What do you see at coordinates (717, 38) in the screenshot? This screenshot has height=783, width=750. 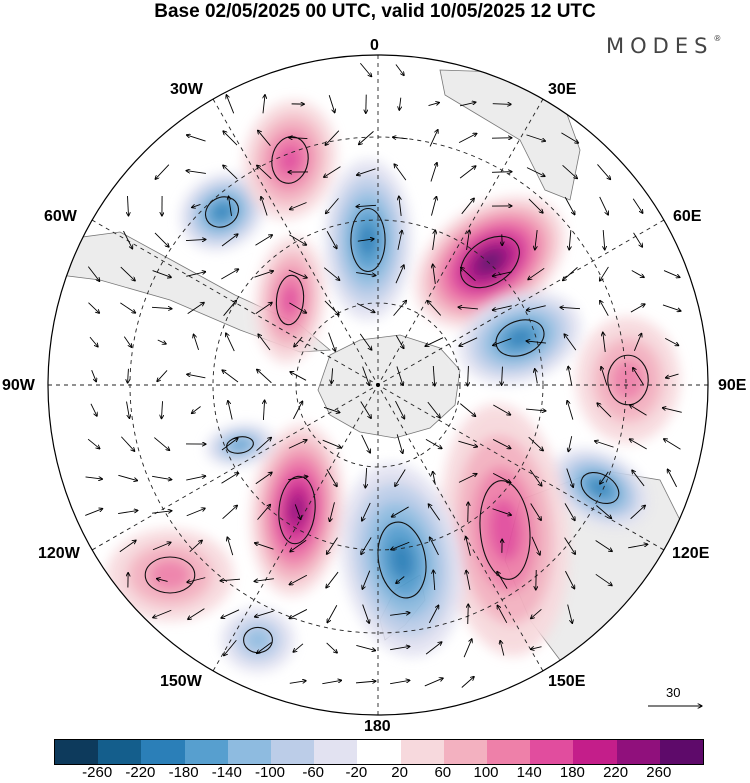 I see `logo-mark: ®` at bounding box center [717, 38].